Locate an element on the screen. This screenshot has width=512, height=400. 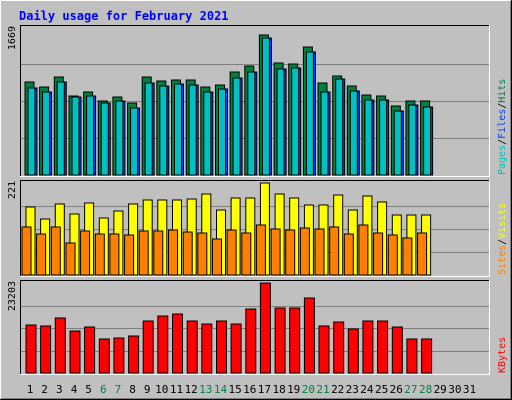
x-tick-label-day-19: 19 is located at coordinates (293, 389).